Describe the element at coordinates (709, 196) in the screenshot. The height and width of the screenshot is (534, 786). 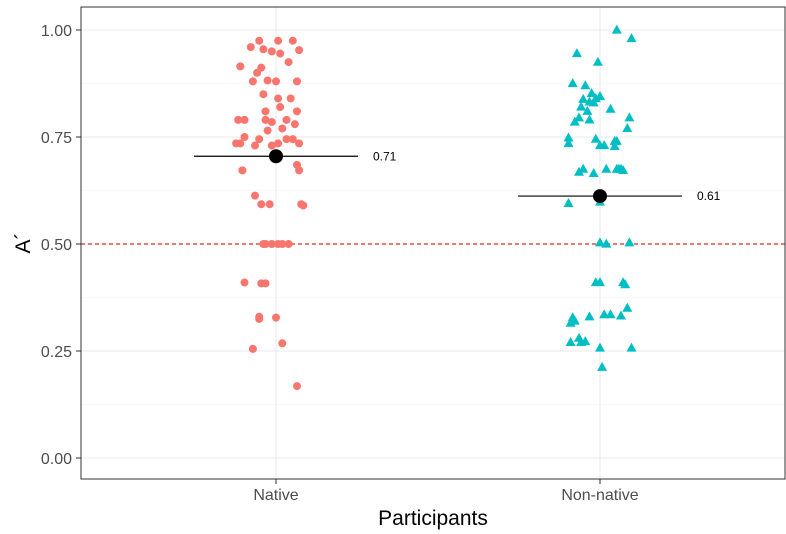
I see `mean-value-label: 0.61` at that location.